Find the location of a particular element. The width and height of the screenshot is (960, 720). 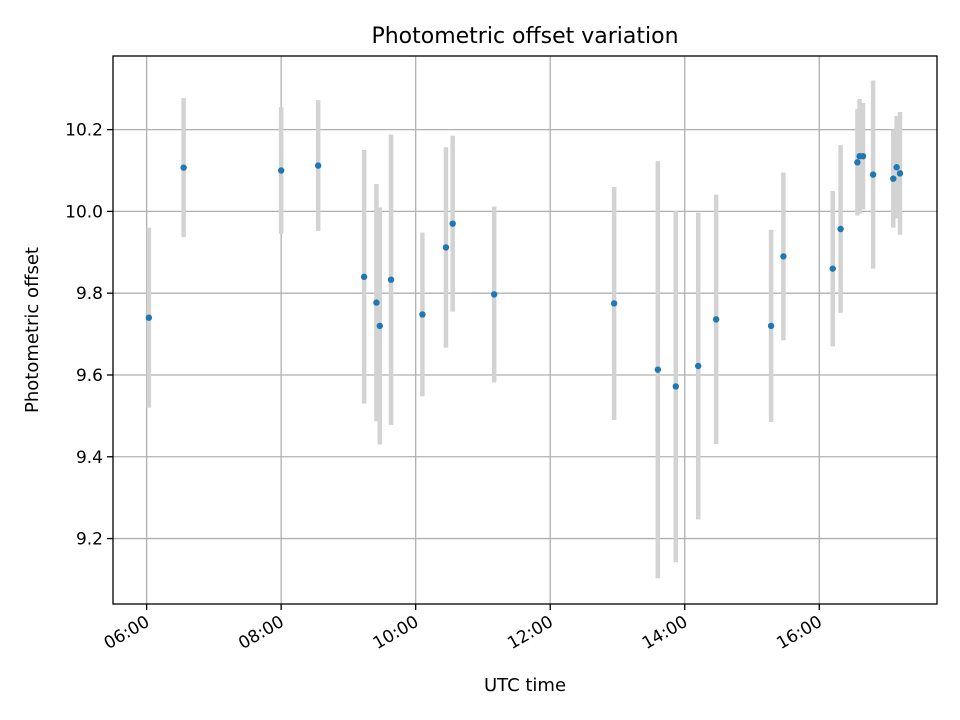

y-tick-label: 9.8 is located at coordinates (89, 294).